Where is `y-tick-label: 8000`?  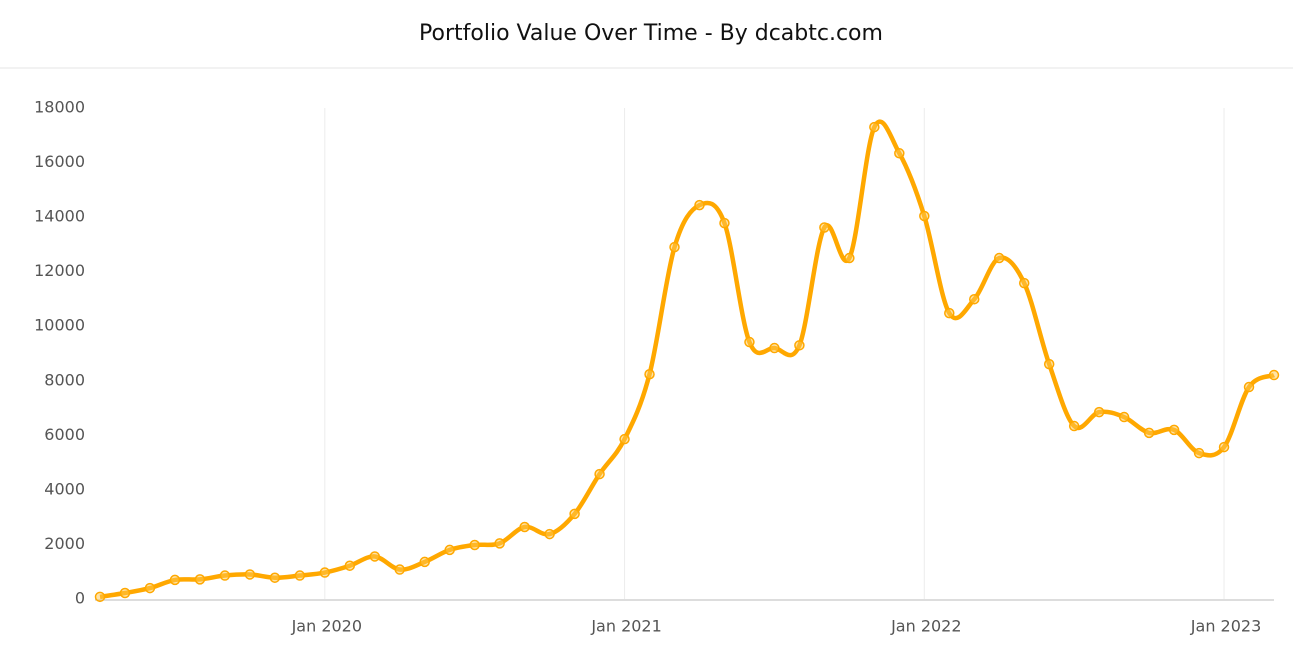
y-tick-label: 8000 is located at coordinates (64, 379).